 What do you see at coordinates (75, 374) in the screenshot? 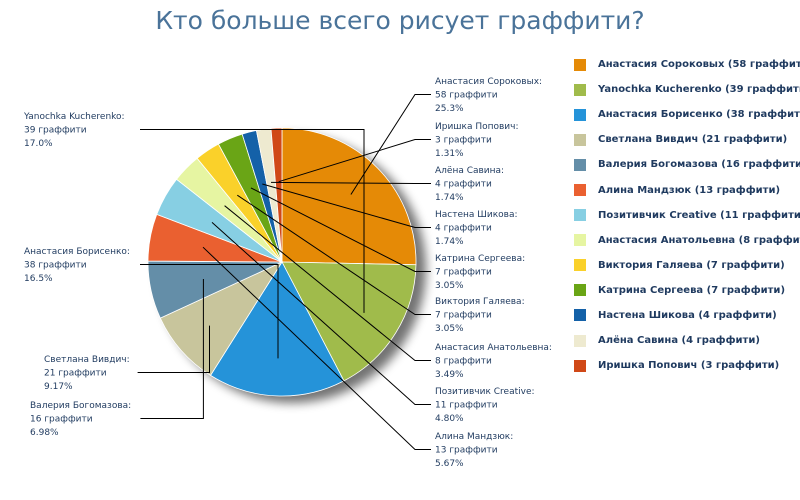
I see `slice-label: 21 граффити` at bounding box center [75, 374].